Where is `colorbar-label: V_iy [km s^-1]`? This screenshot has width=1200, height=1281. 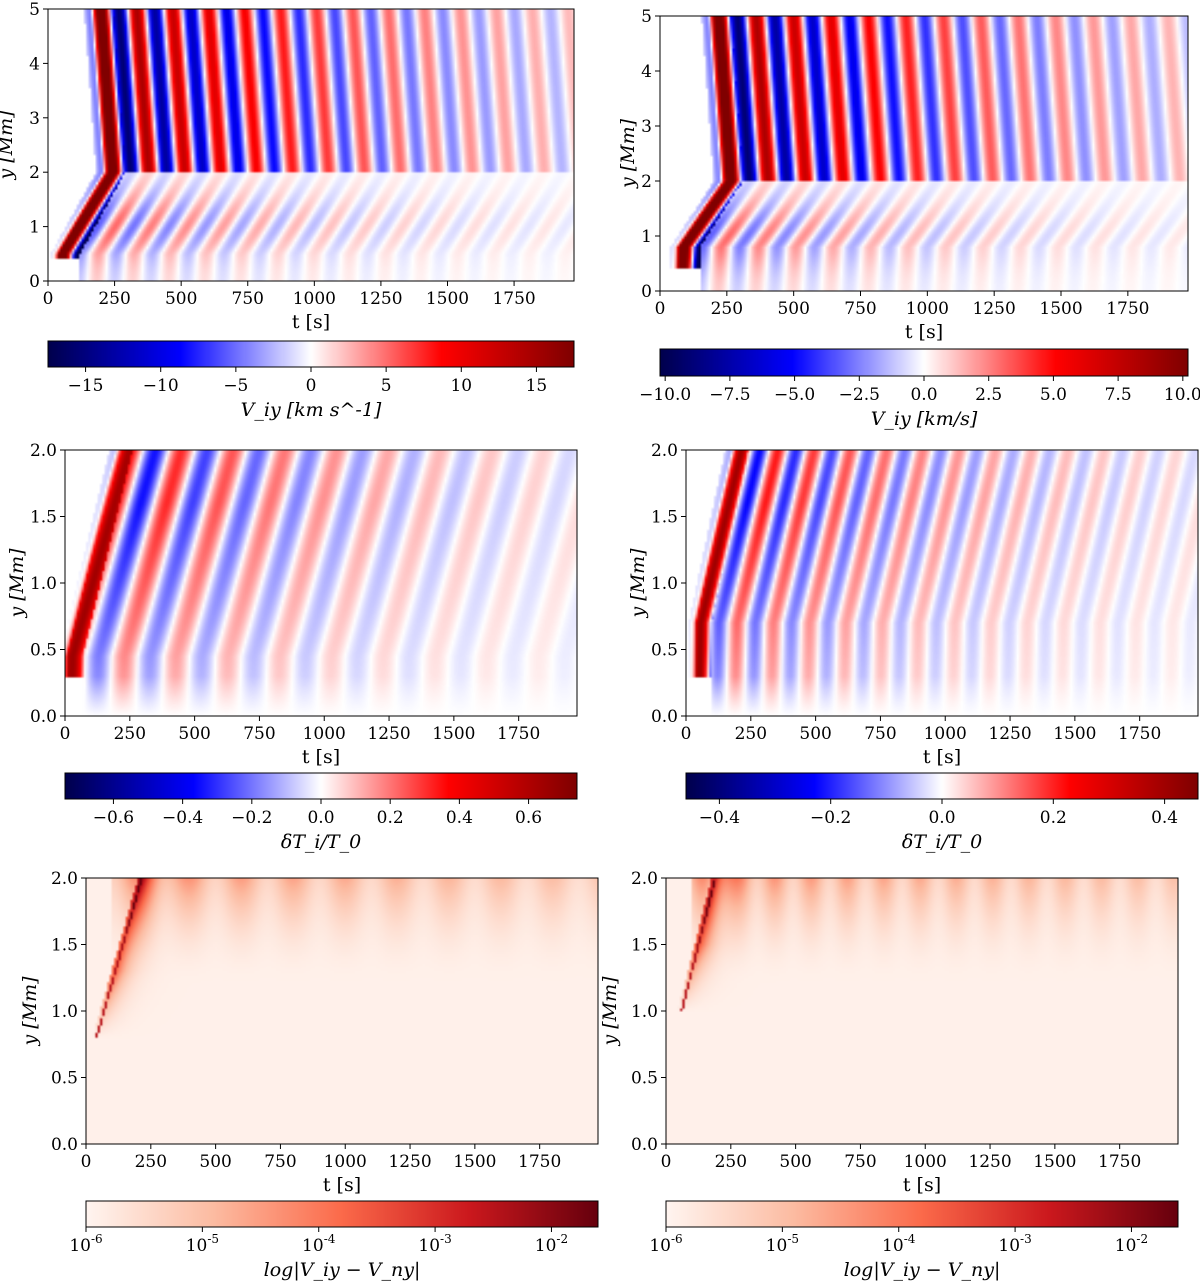 colorbar-label: V_iy [km s^-1] is located at coordinates (311, 410).